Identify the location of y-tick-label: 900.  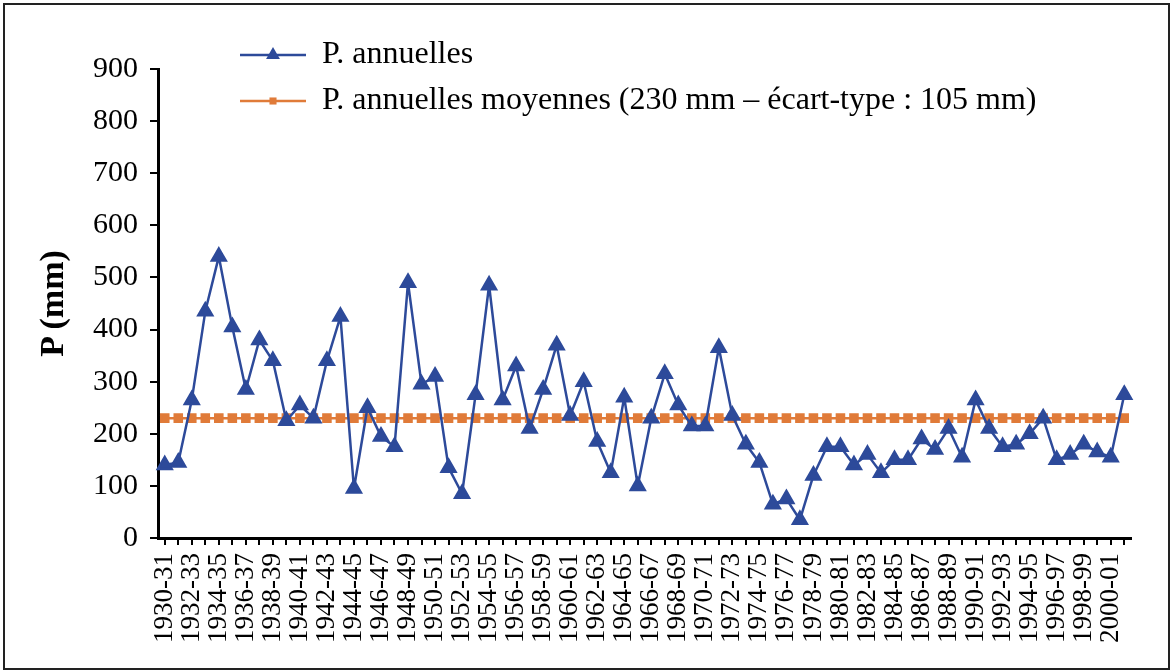
(115, 66).